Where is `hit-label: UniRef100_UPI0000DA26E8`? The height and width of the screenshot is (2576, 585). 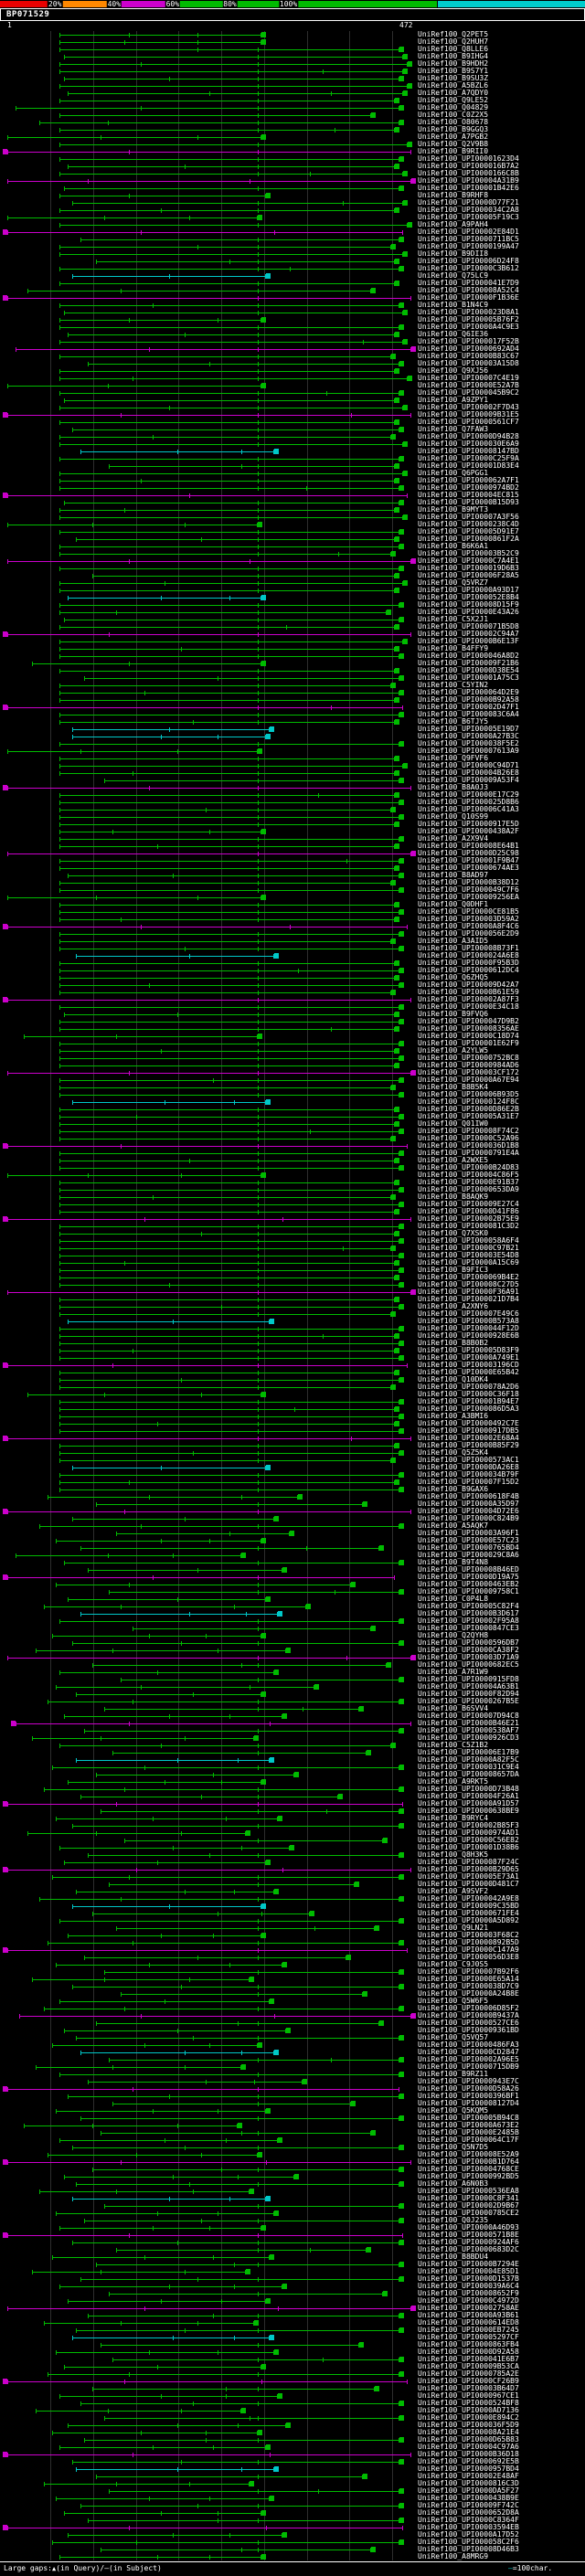 hit-label: UniRef100_UPI0000DA26E8 is located at coordinates (468, 1467).